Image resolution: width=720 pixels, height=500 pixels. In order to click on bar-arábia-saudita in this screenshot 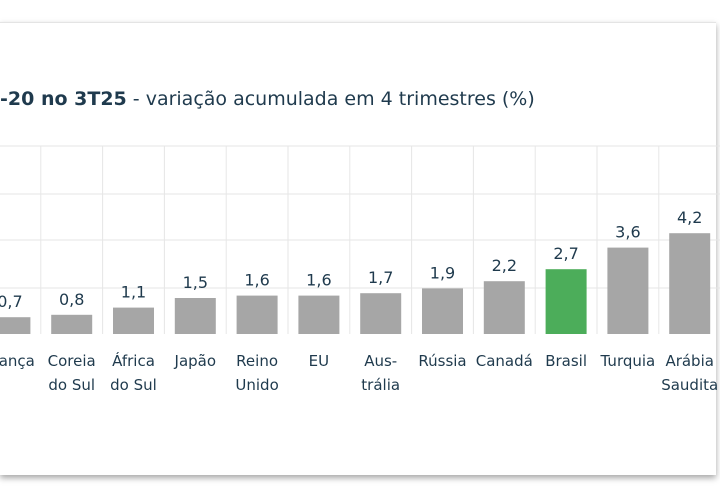, I will do `click(690, 283)`.